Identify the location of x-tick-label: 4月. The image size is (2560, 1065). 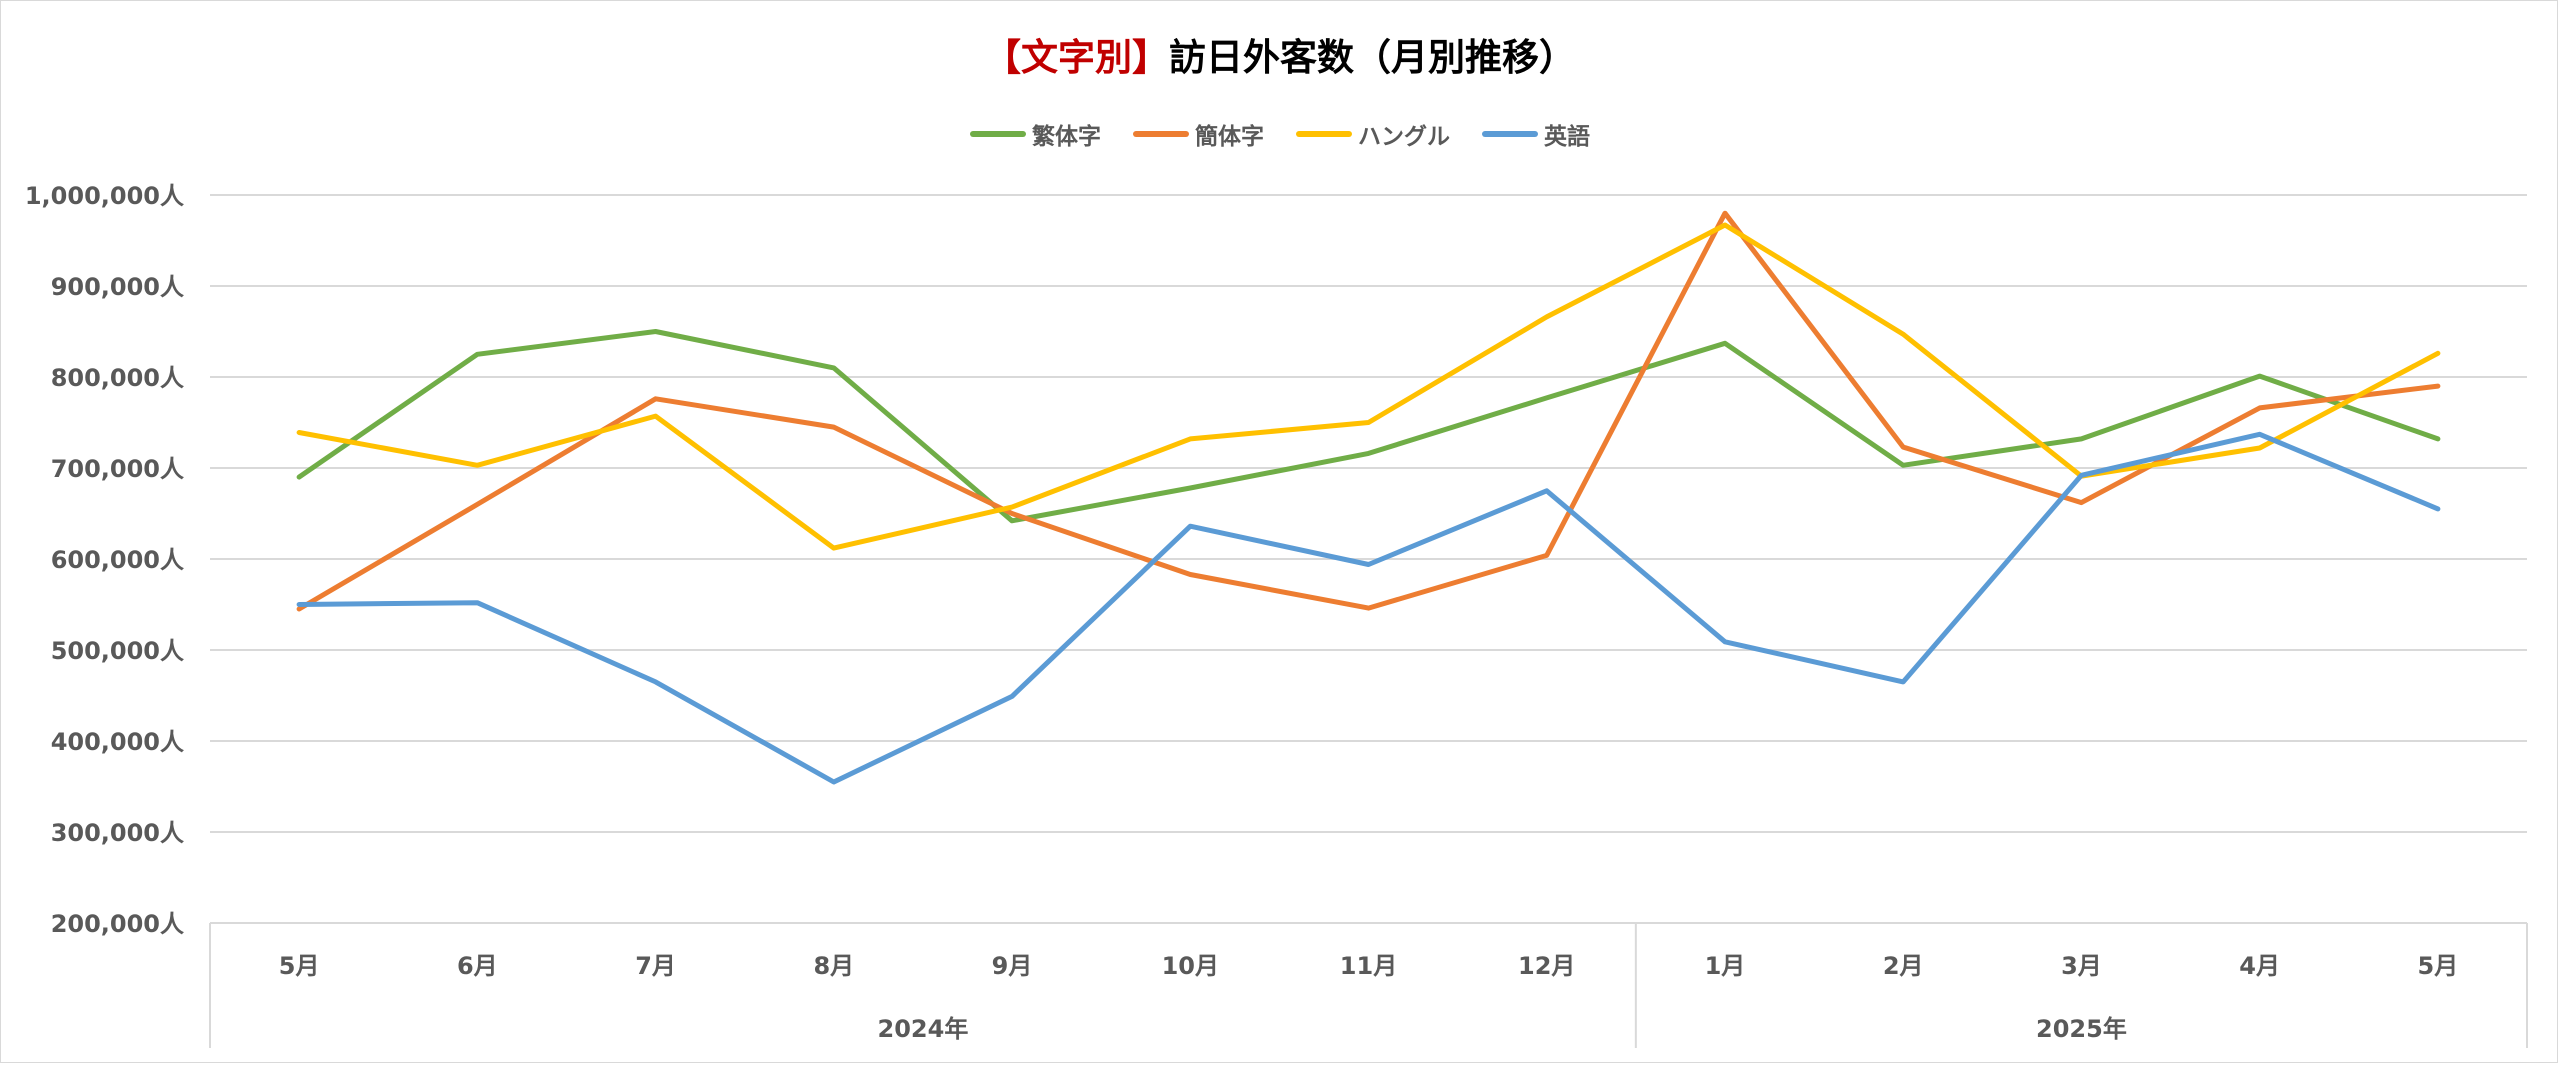
(2259, 966).